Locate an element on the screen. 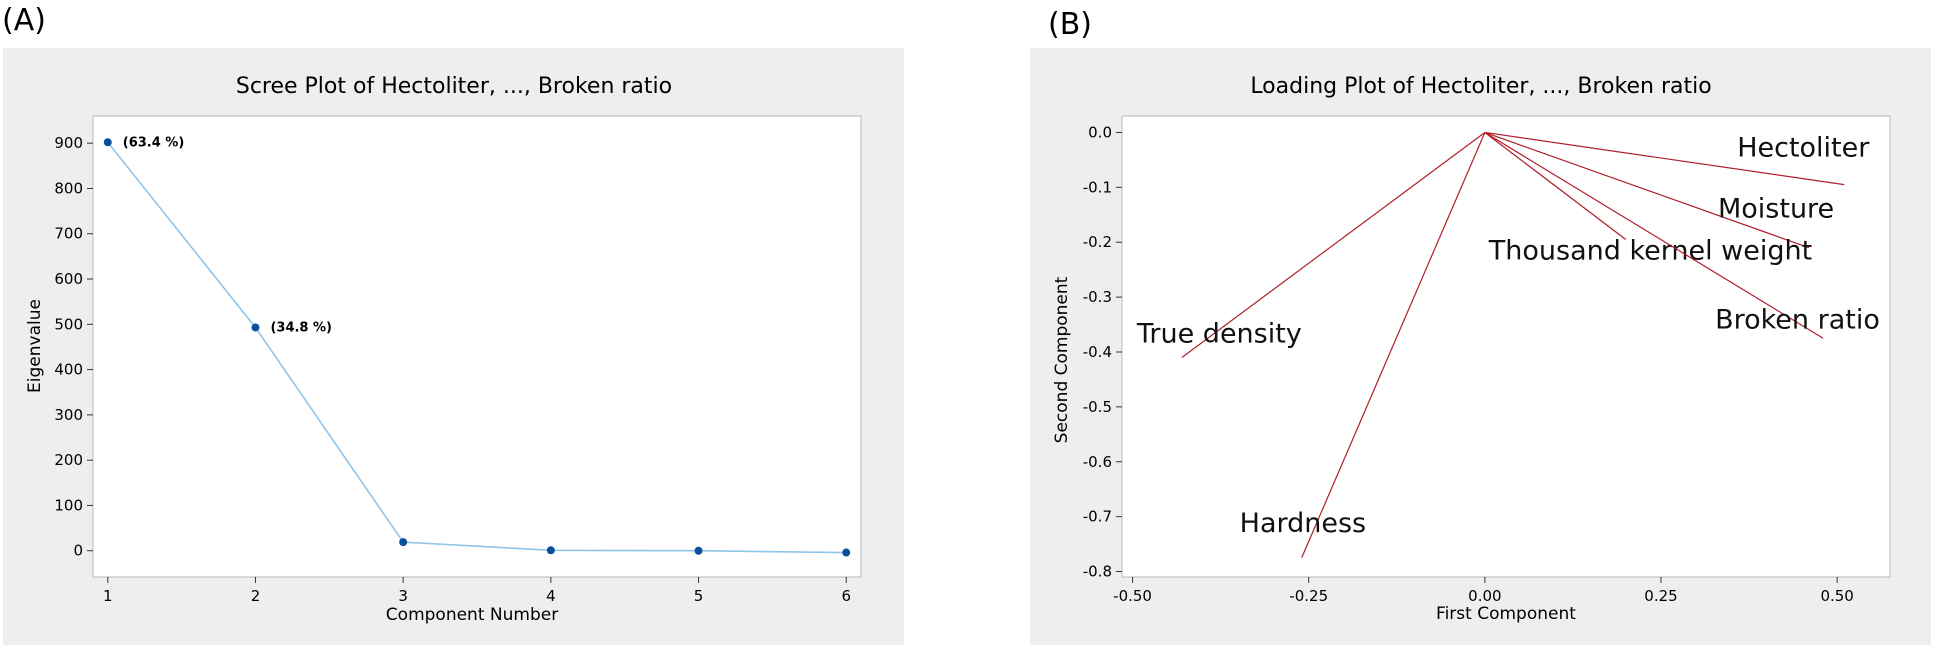 The height and width of the screenshot is (649, 1934). scree-x-tick-label-4: 5 is located at coordinates (699, 596).